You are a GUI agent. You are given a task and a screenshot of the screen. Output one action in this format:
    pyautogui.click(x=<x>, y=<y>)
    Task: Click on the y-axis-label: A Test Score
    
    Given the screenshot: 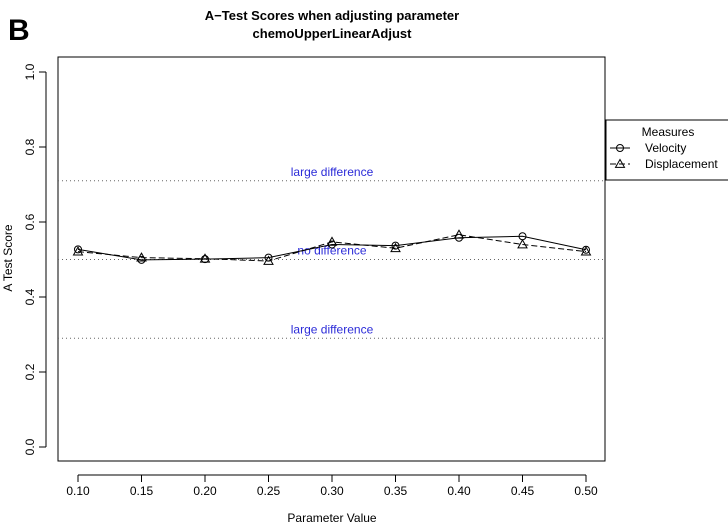 What is the action you would take?
    pyautogui.click(x=8, y=257)
    